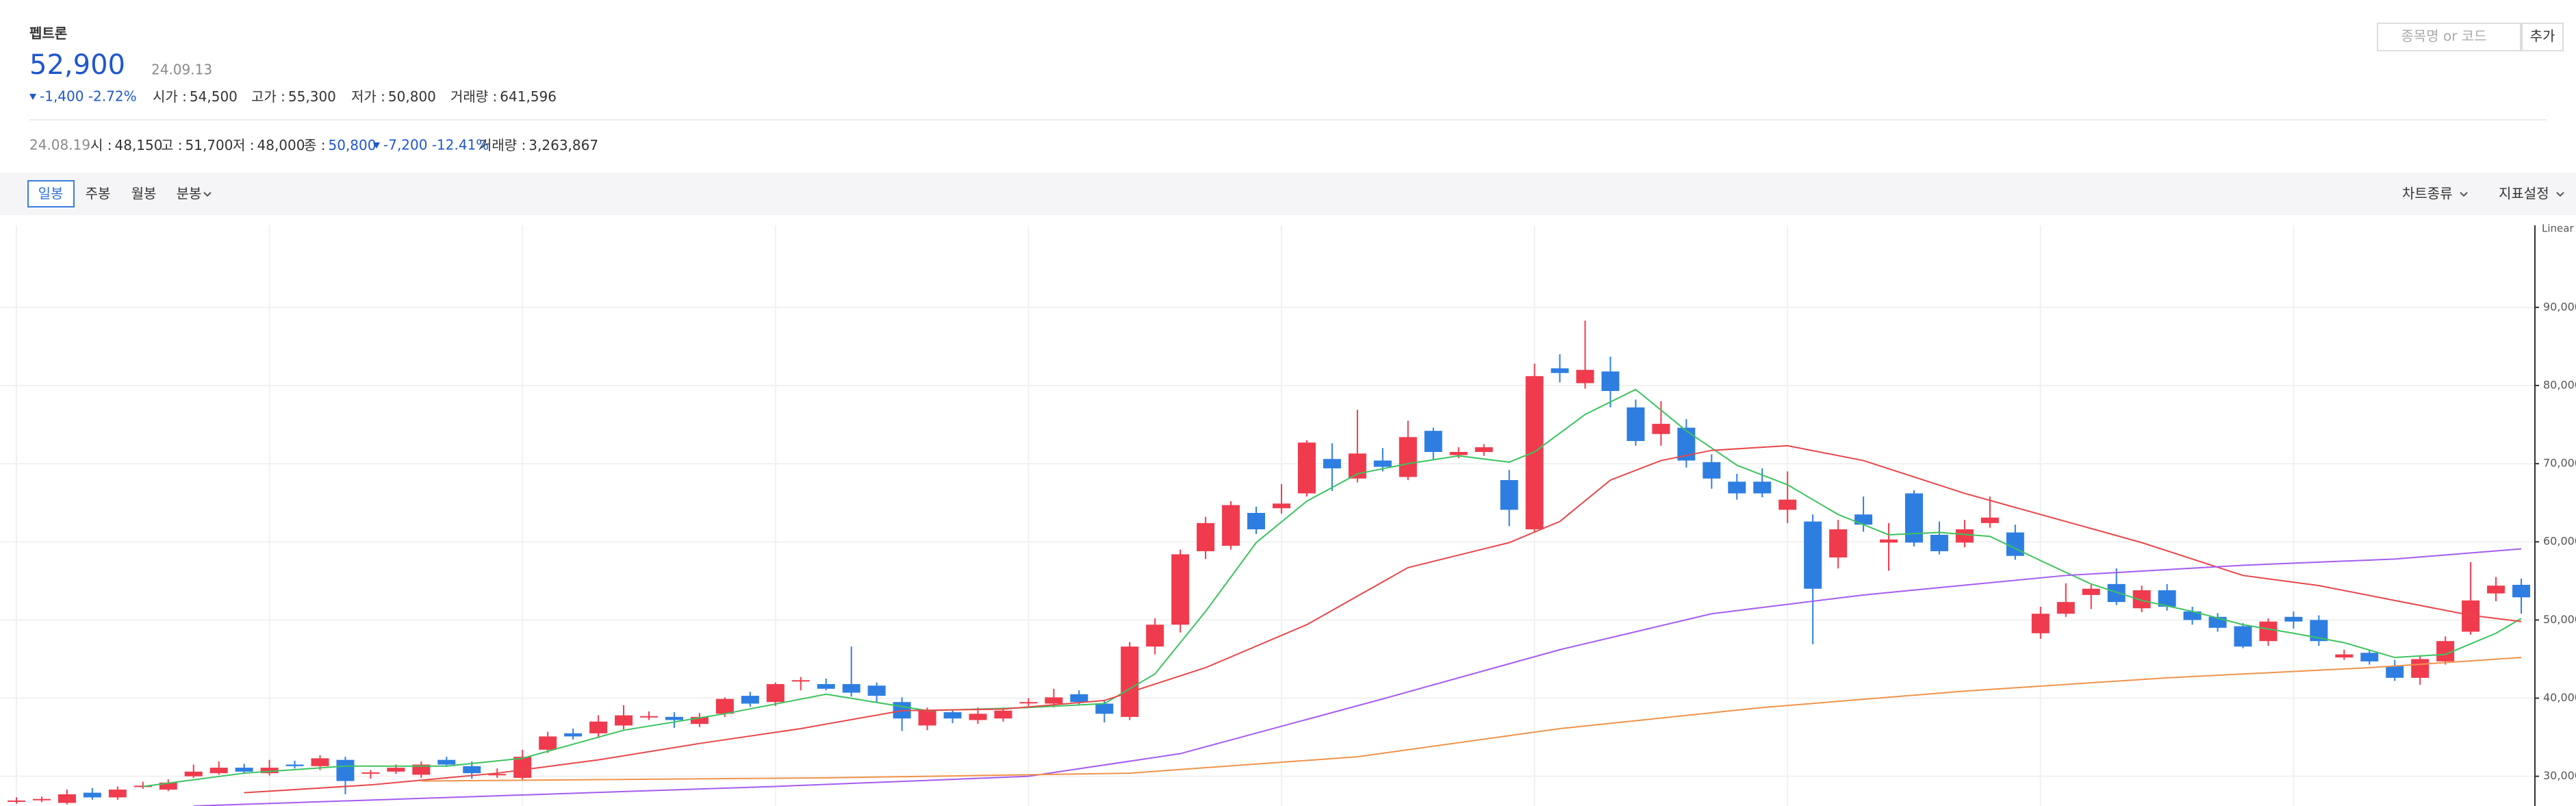 The height and width of the screenshot is (806, 2576). I want to click on y-tick-label: 50,000, so click(2559, 619).